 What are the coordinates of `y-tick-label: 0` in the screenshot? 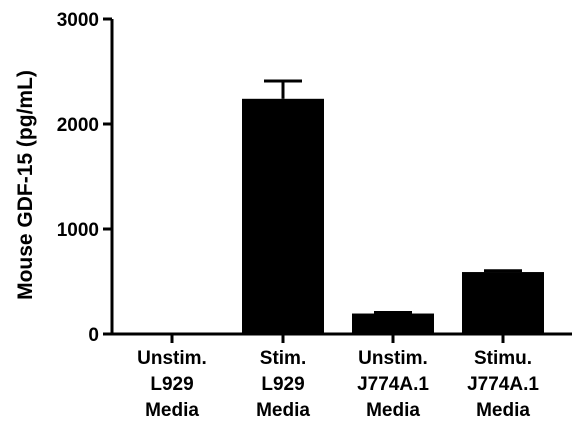 It's located at (93, 335).